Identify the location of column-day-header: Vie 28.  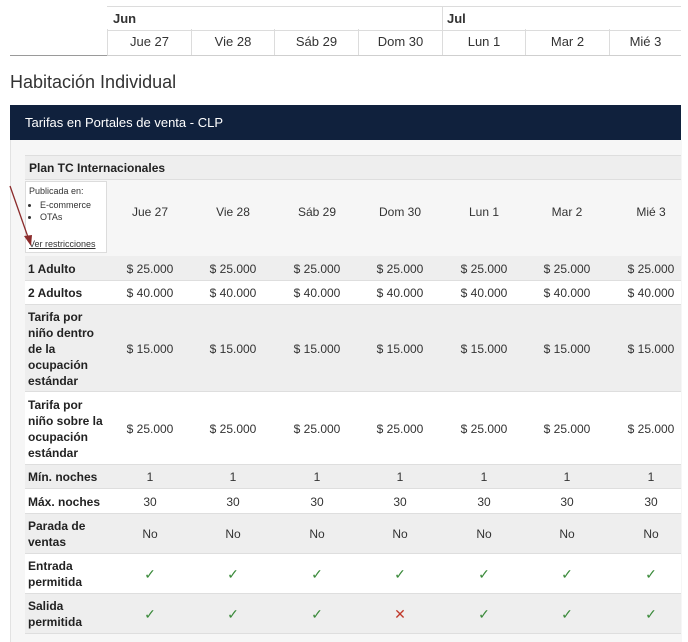
(233, 212).